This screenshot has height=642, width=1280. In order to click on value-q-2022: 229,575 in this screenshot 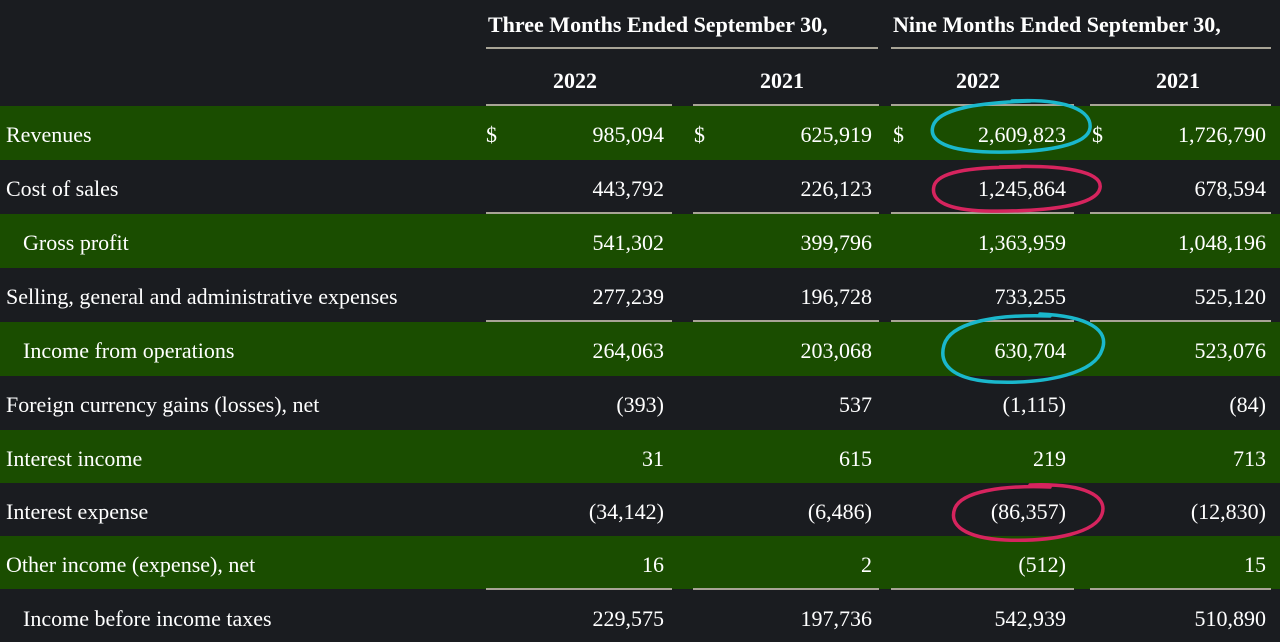, I will do `click(628, 618)`.